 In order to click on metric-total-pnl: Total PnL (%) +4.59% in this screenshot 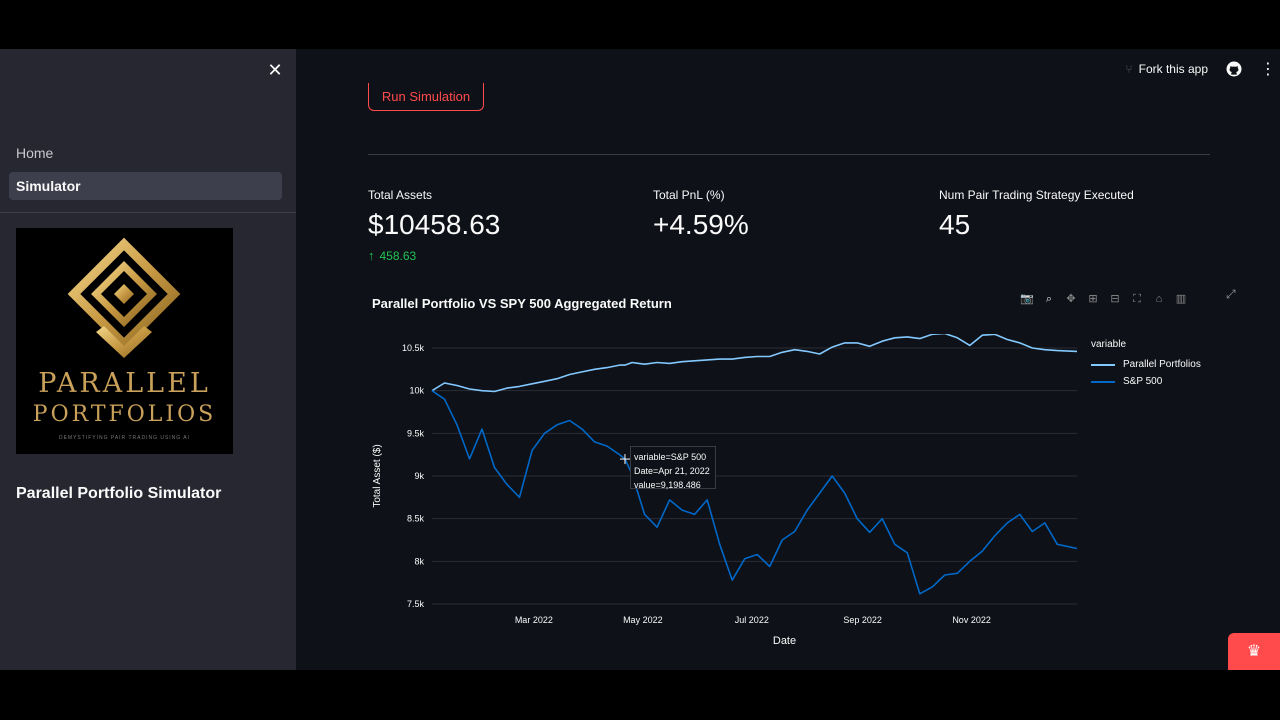, I will do `click(701, 214)`.